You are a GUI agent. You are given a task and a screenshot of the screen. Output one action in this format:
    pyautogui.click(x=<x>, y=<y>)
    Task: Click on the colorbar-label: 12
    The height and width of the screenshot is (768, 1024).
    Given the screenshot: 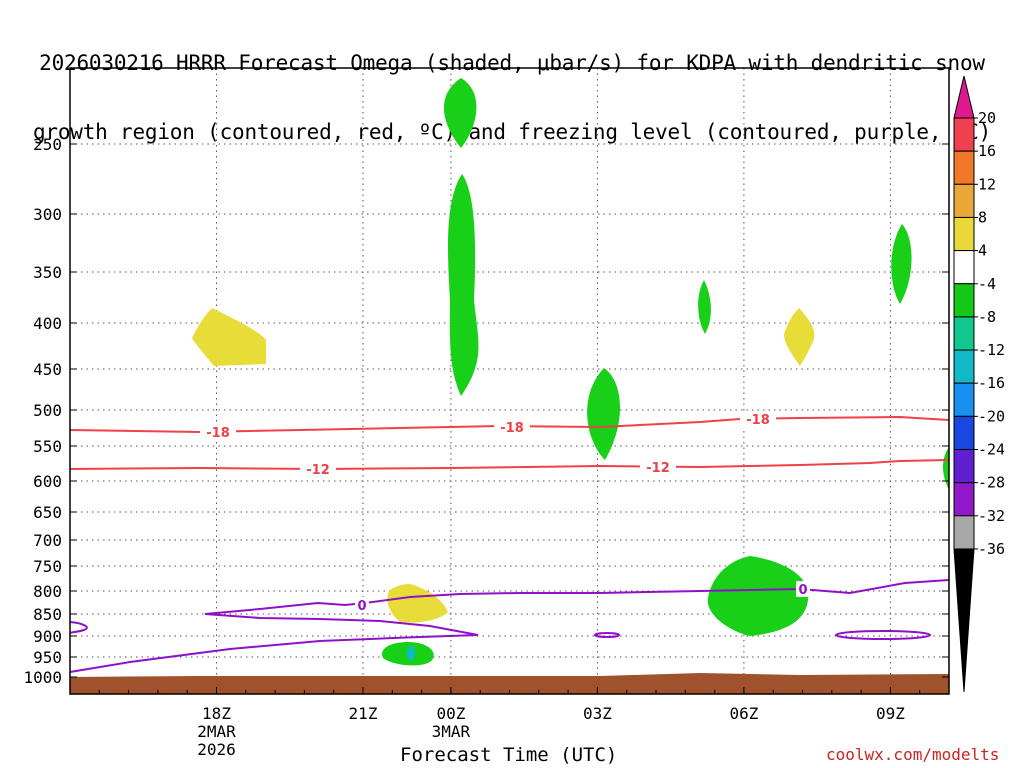 What is the action you would take?
    pyautogui.click(x=987, y=184)
    